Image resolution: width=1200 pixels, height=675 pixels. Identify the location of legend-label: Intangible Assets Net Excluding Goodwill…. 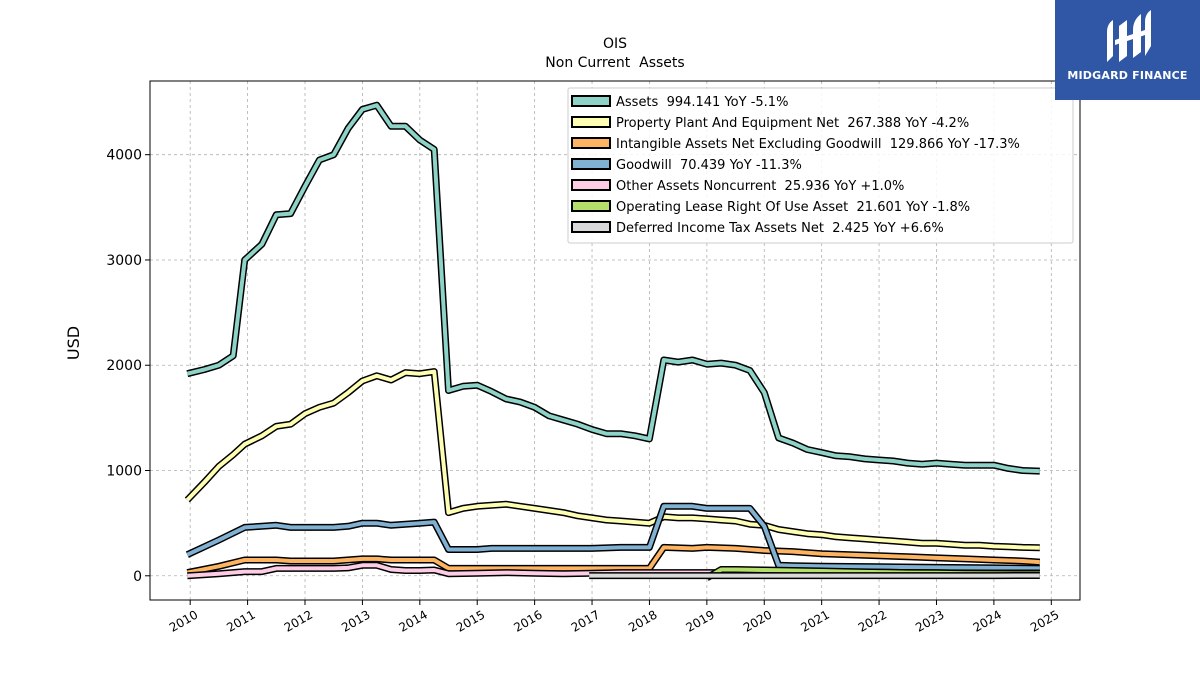
(818, 144).